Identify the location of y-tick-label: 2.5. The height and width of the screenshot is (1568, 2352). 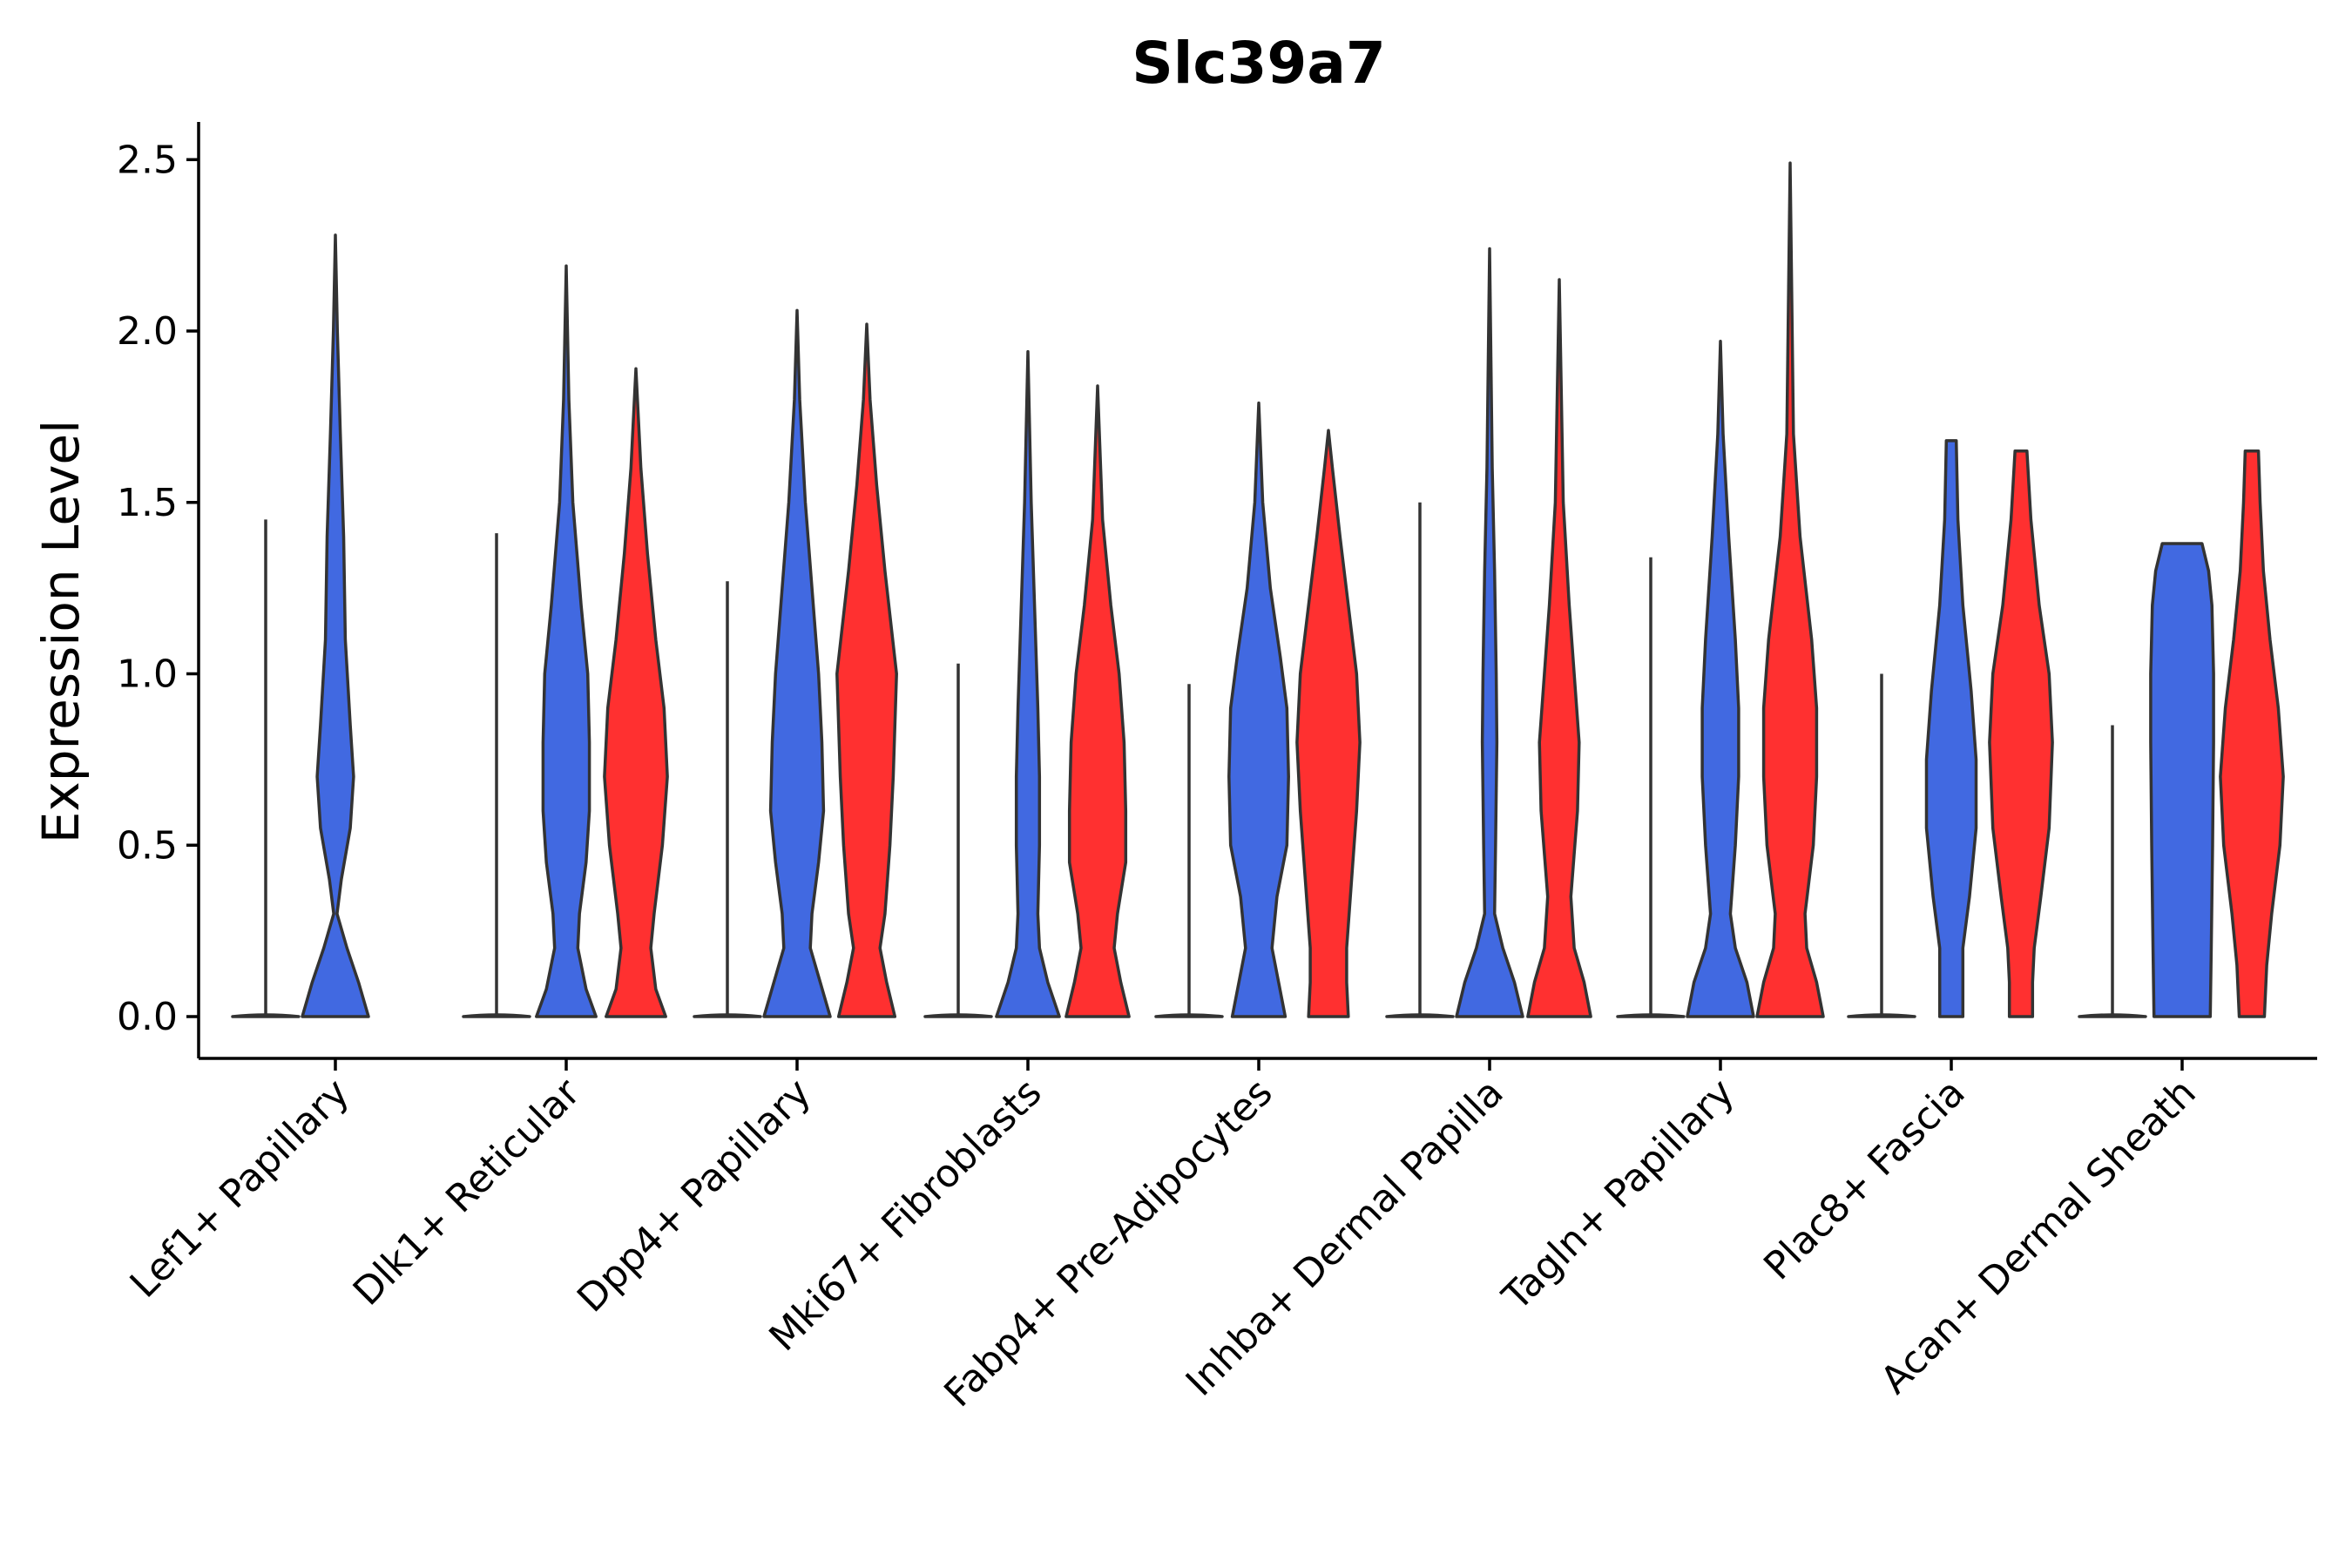
(147, 160).